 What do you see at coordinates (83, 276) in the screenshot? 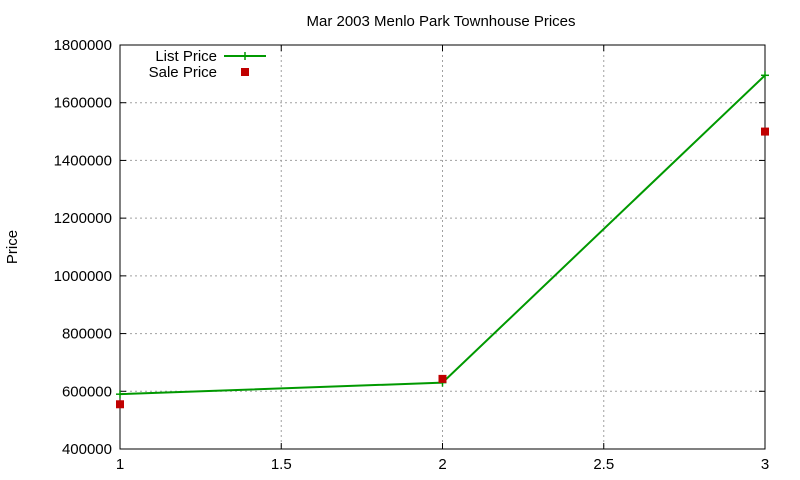
I see `y-tick-label: 1000000` at bounding box center [83, 276].